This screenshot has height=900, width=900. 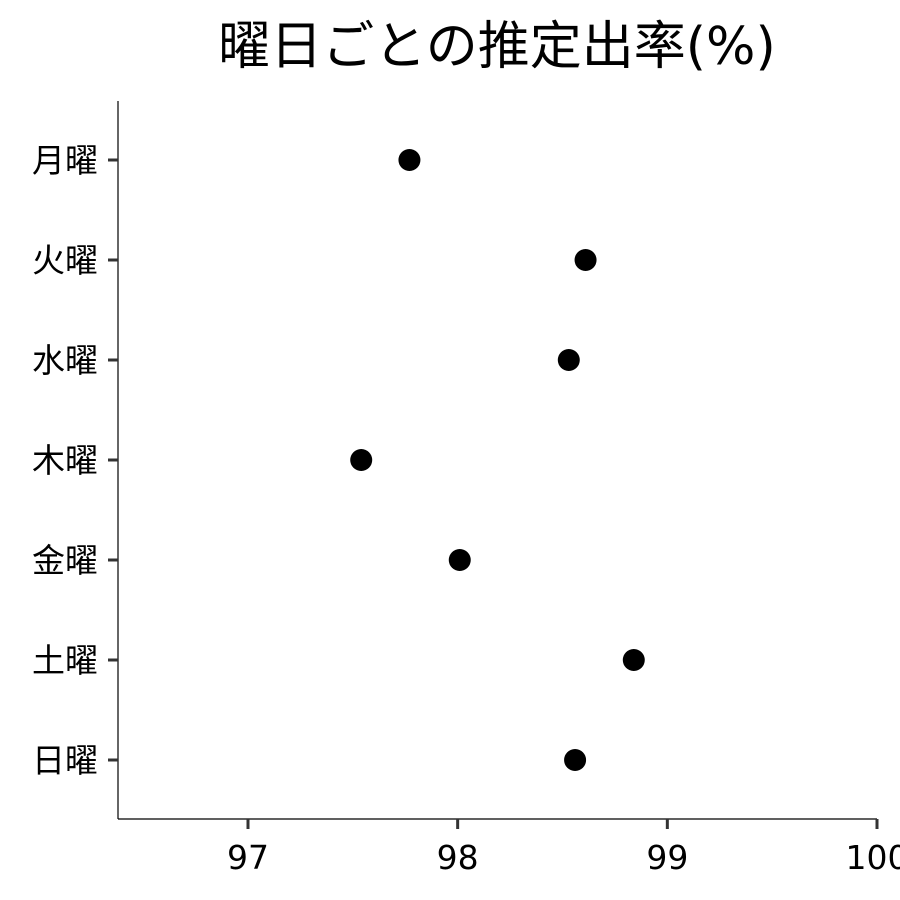 What do you see at coordinates (65, 360) in the screenshot?
I see `y-tick-label: 水曜` at bounding box center [65, 360].